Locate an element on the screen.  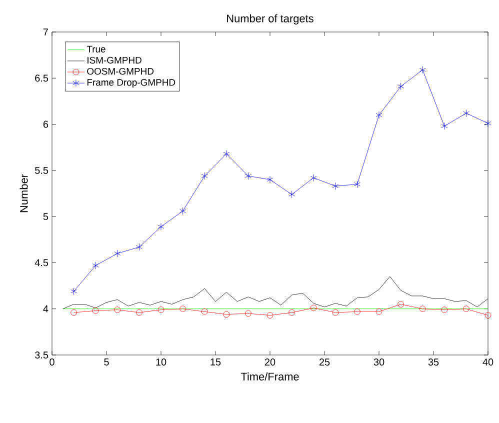
y-axis-title: Number is located at coordinates (24, 193).